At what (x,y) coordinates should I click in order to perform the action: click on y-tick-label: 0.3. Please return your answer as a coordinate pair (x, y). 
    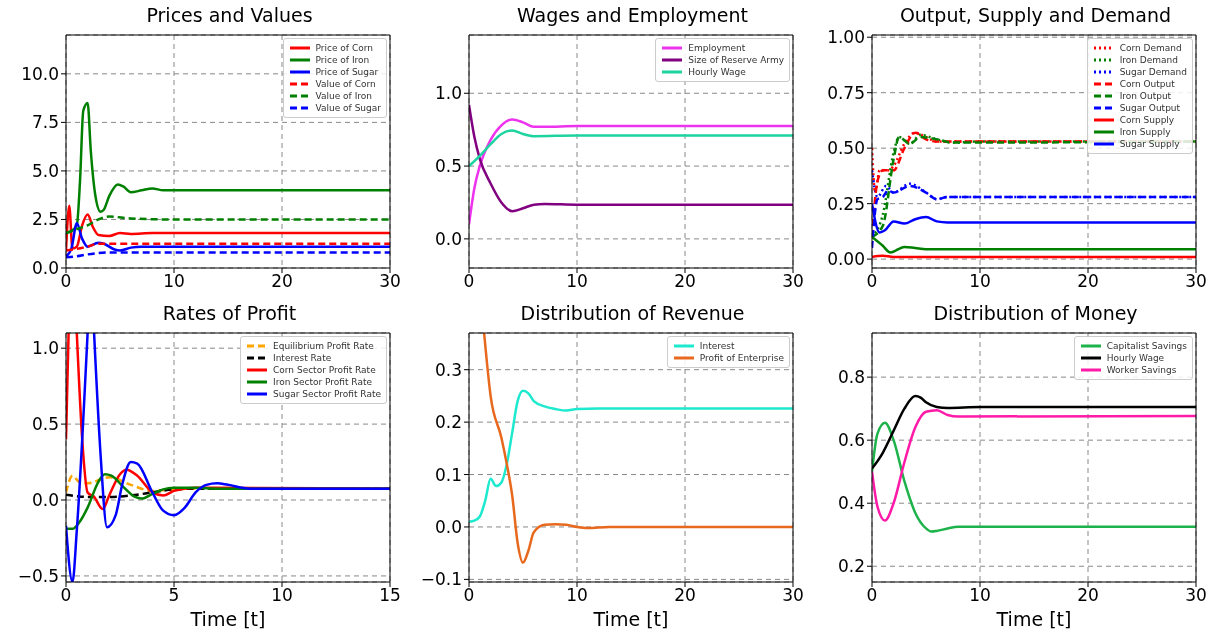
    Looking at the image, I should click on (448, 369).